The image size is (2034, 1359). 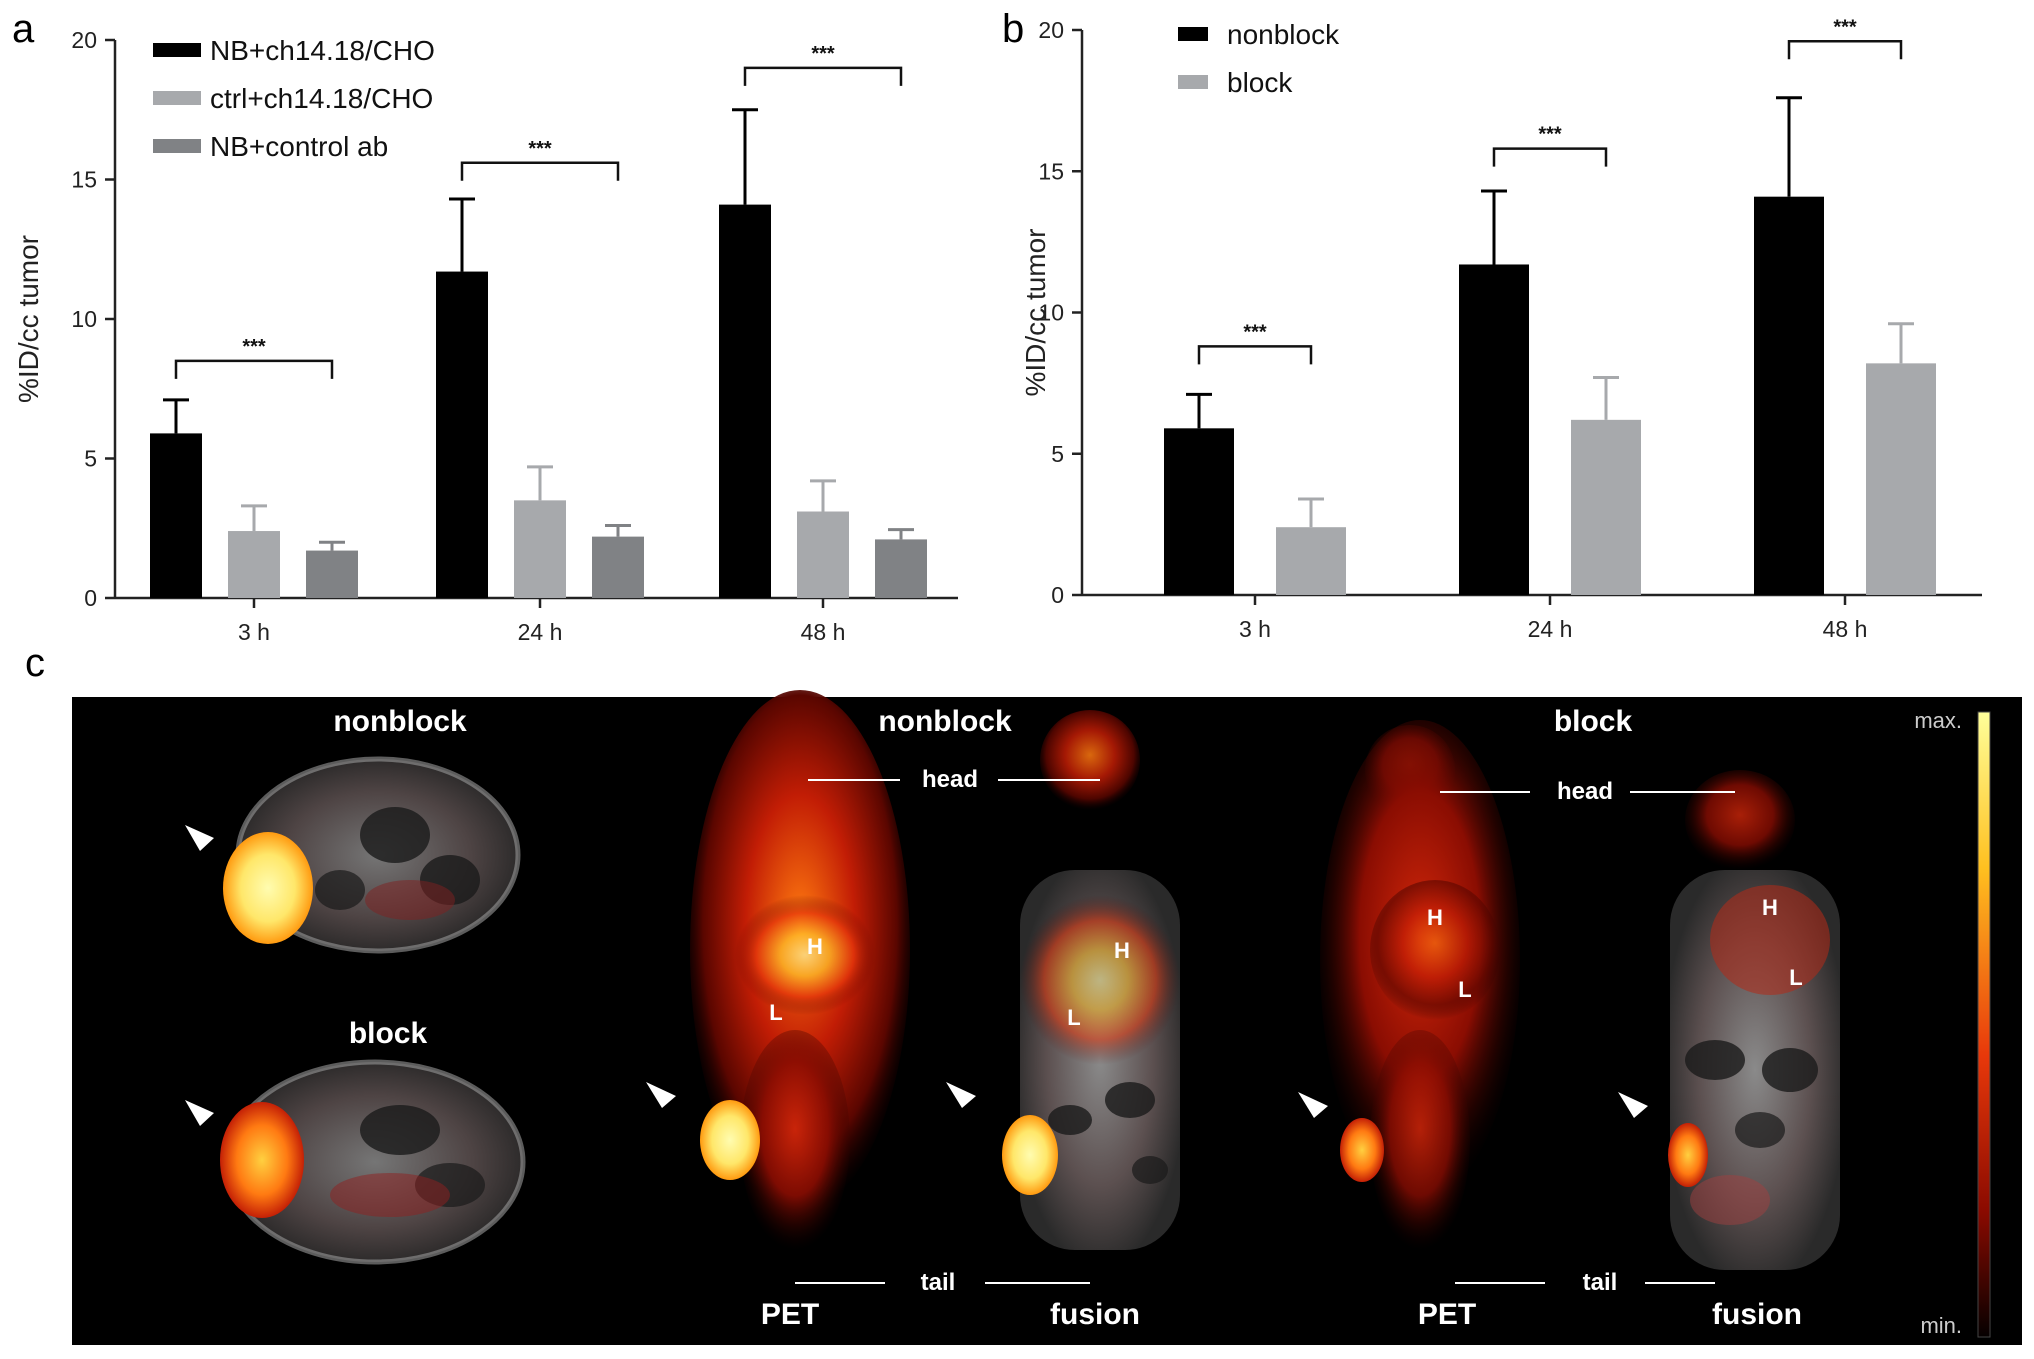 I want to click on coronal-nonblock-title: nonblock, so click(x=945, y=721).